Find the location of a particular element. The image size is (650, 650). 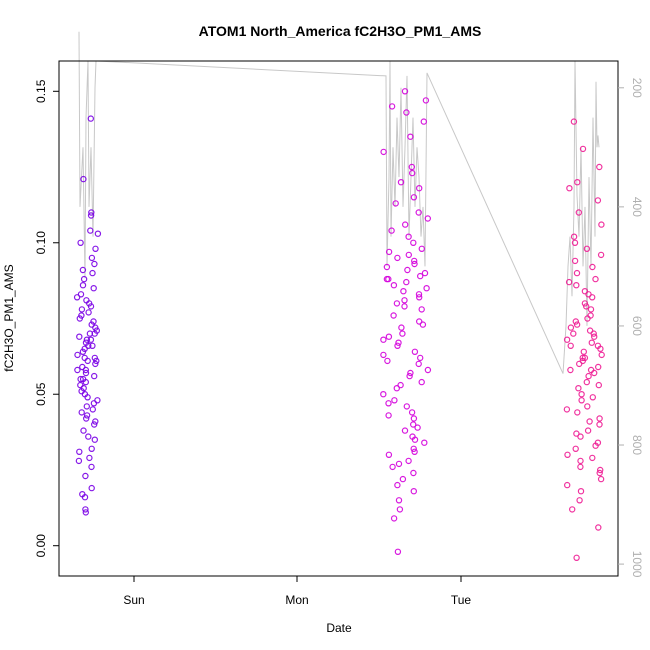

y-tick-label: 0.00 is located at coordinates (41, 546).